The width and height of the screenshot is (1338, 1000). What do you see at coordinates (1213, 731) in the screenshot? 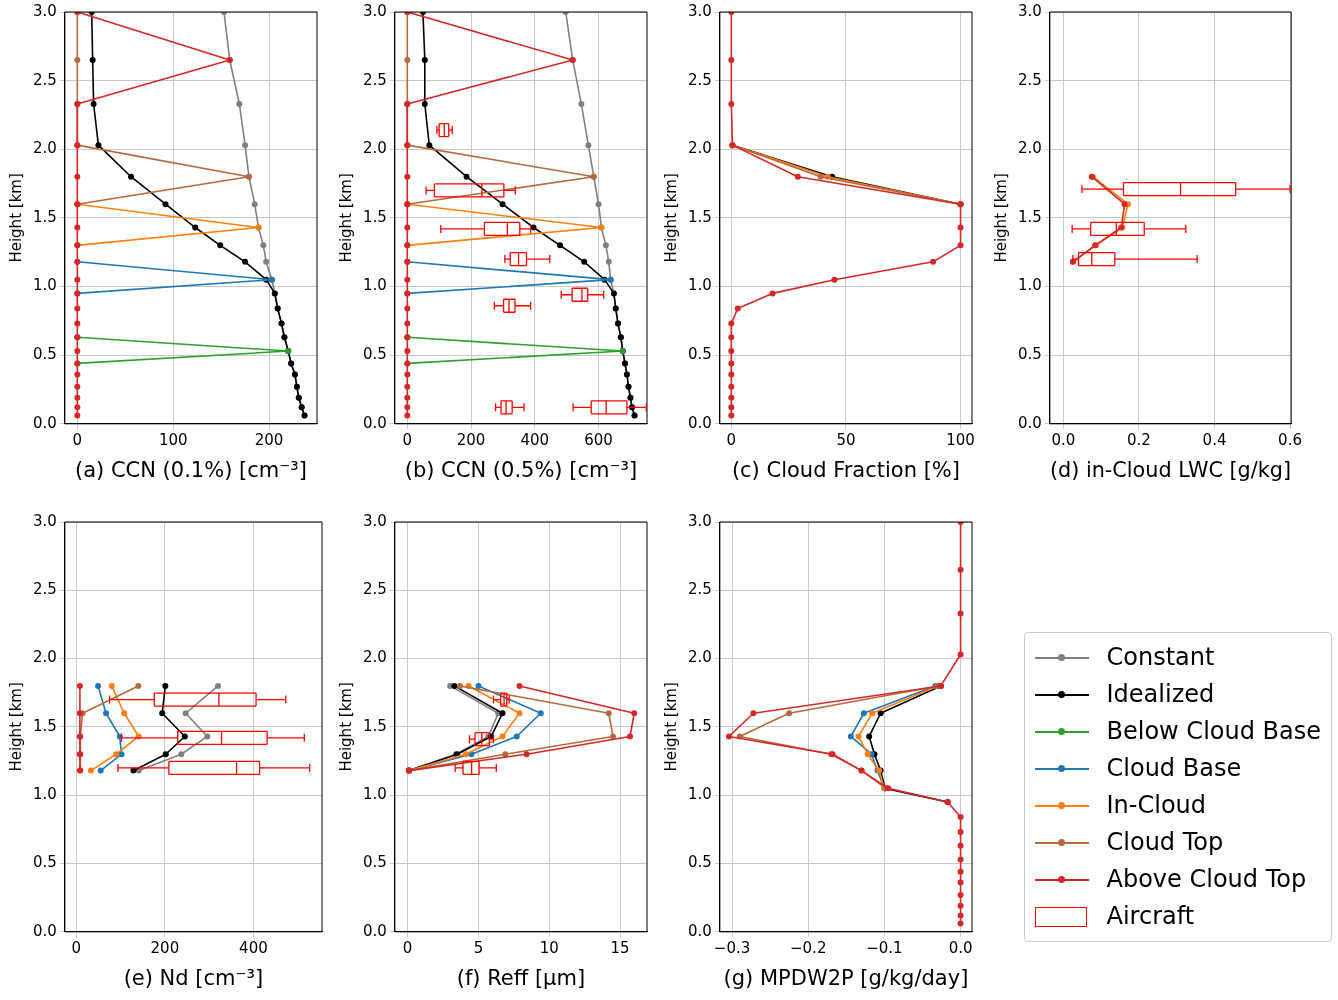
I see `legend-label: Below Cloud Base` at bounding box center [1213, 731].